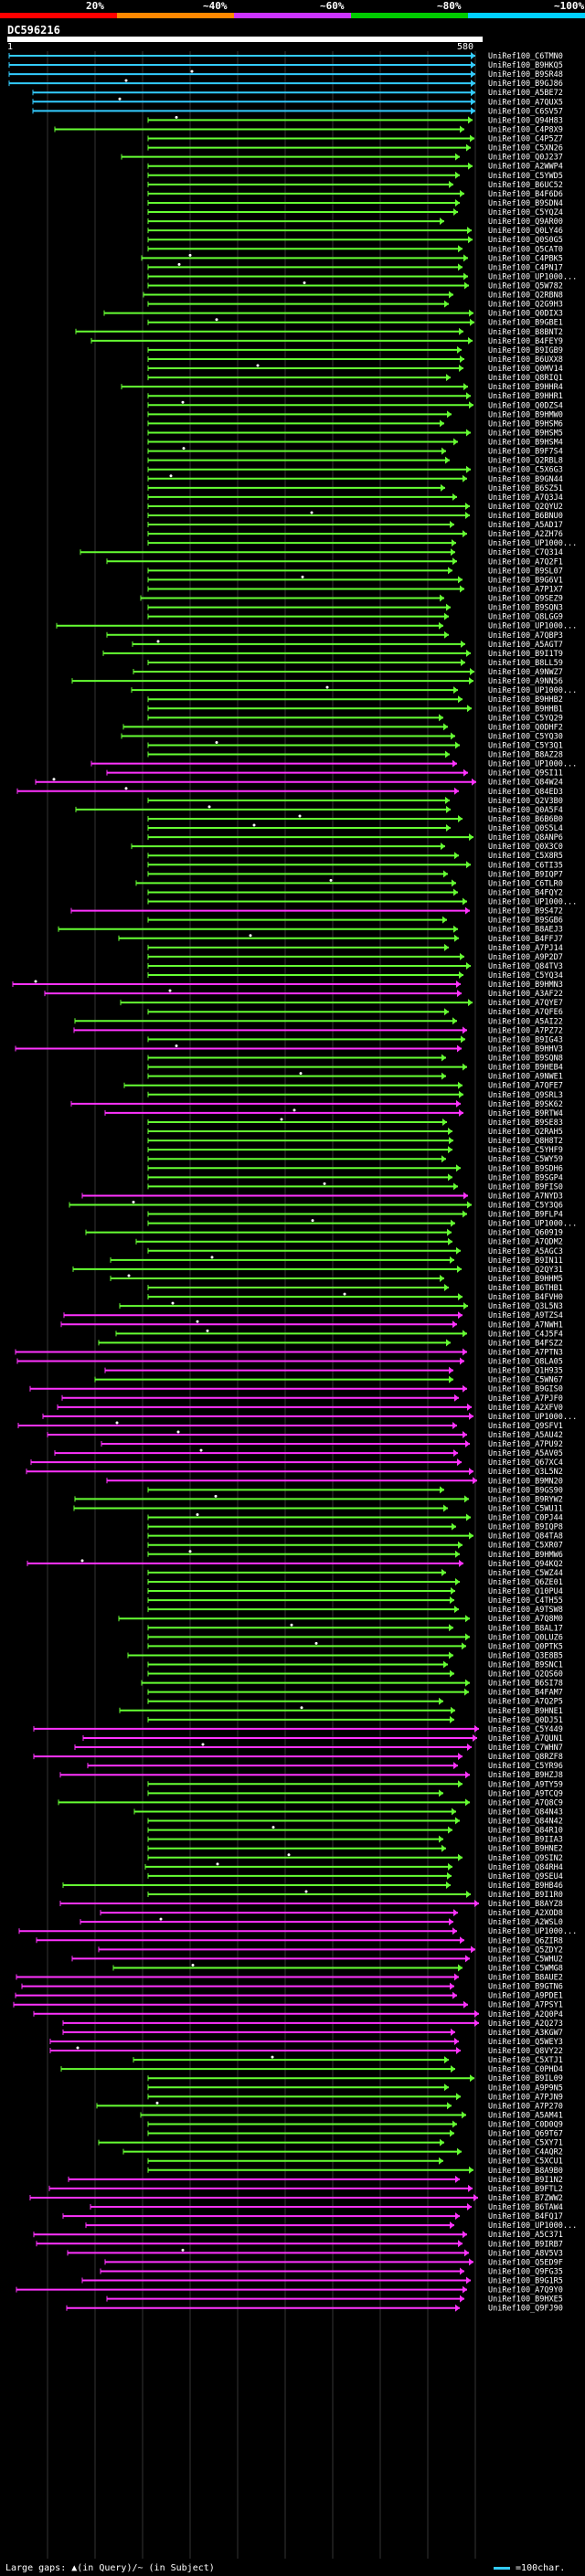  Describe the element at coordinates (525, 1279) in the screenshot. I see `hit-label: UniRef100_B9HHM5` at that location.